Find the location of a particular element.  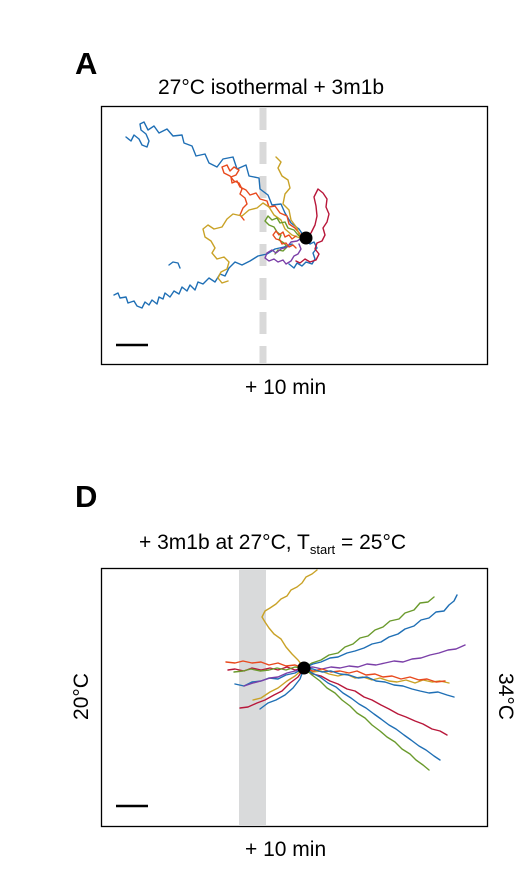

panel-a-trajectories is located at coordinates (221, 215).